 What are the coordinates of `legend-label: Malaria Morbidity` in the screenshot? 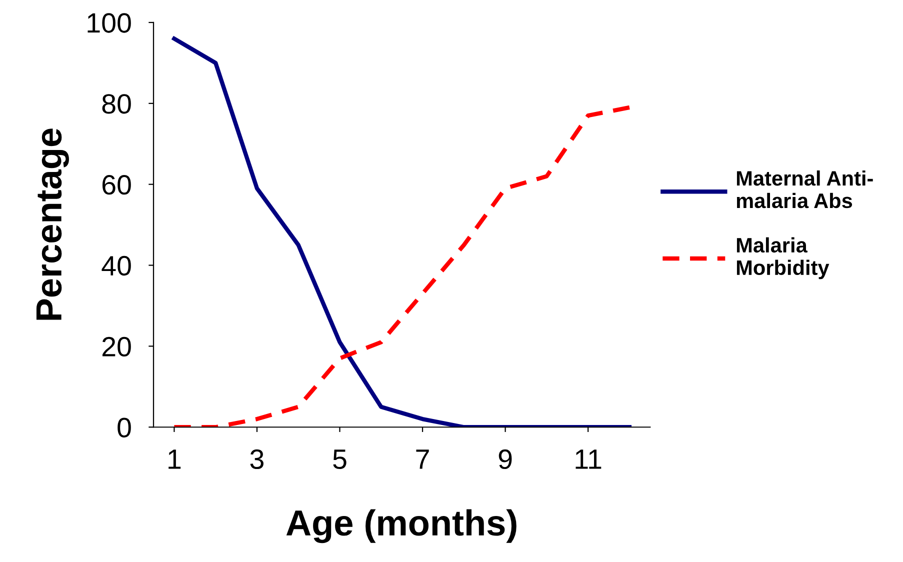 It's located at (783, 258).